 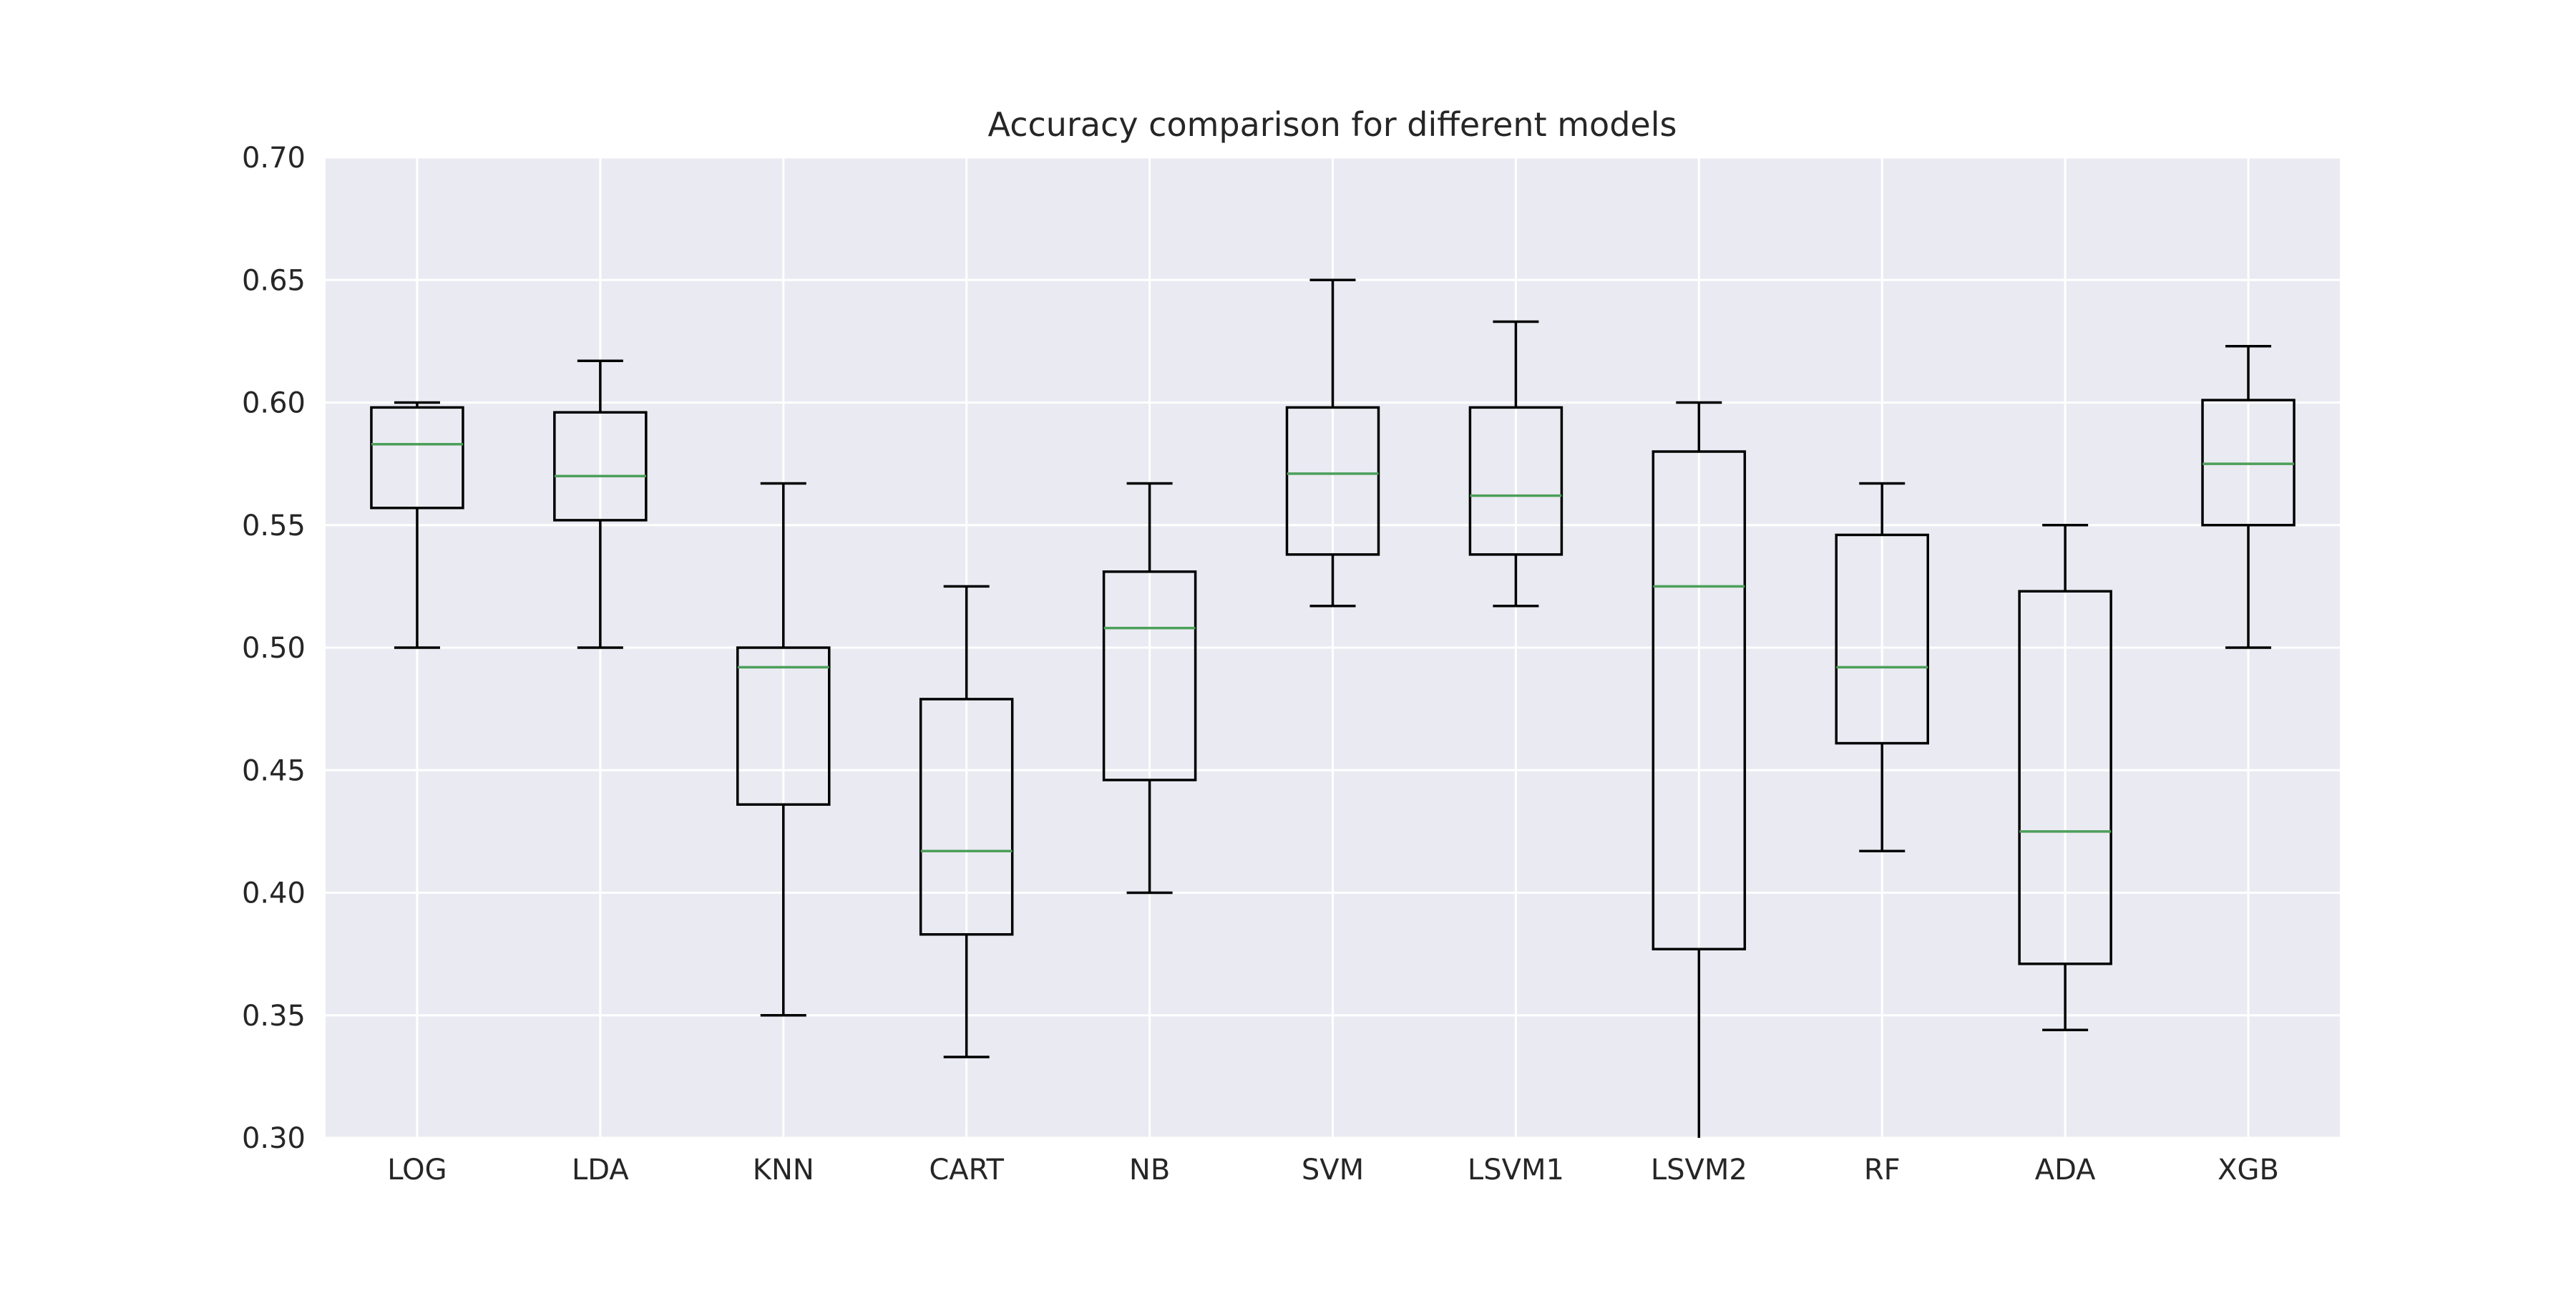 What do you see at coordinates (2065, 1170) in the screenshot?
I see `x-tick-label: ADA` at bounding box center [2065, 1170].